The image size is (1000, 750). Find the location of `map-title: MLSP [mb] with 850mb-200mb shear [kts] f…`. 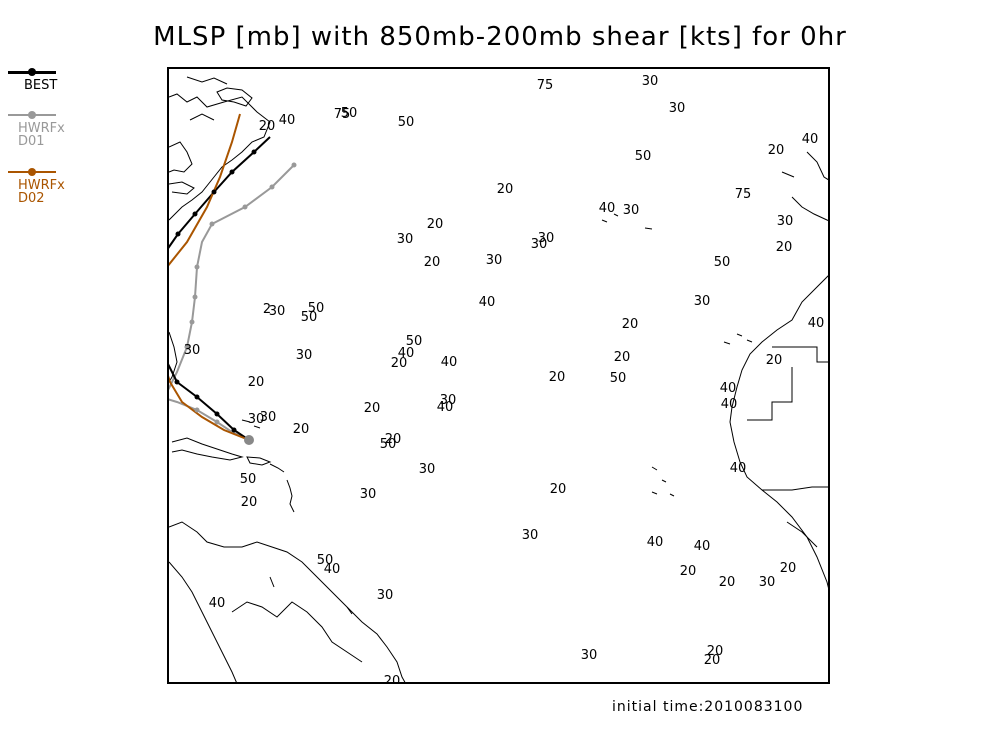

map-title: MLSP [mb] with 850mb-200mb shear [kts] f… is located at coordinates (500, 37).